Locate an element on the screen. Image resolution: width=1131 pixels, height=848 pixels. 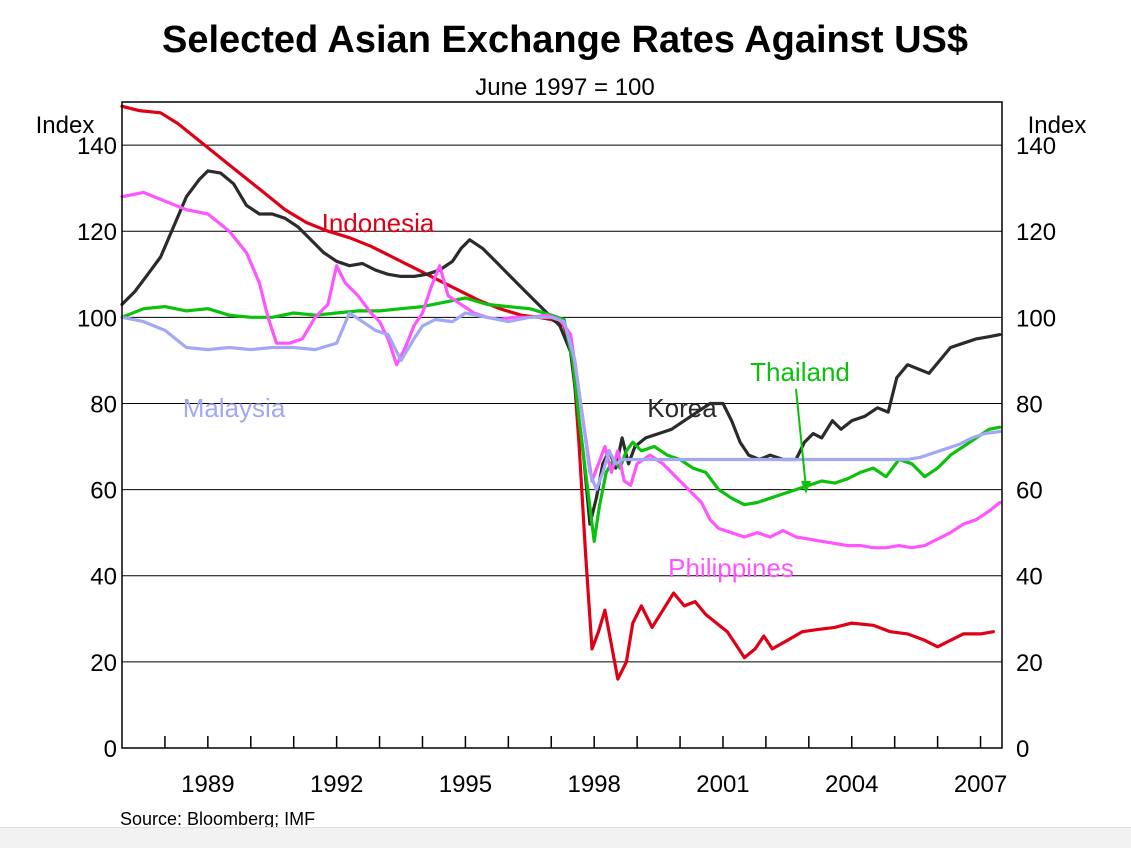
label-indonesia: Indonesia is located at coordinates (378, 223).